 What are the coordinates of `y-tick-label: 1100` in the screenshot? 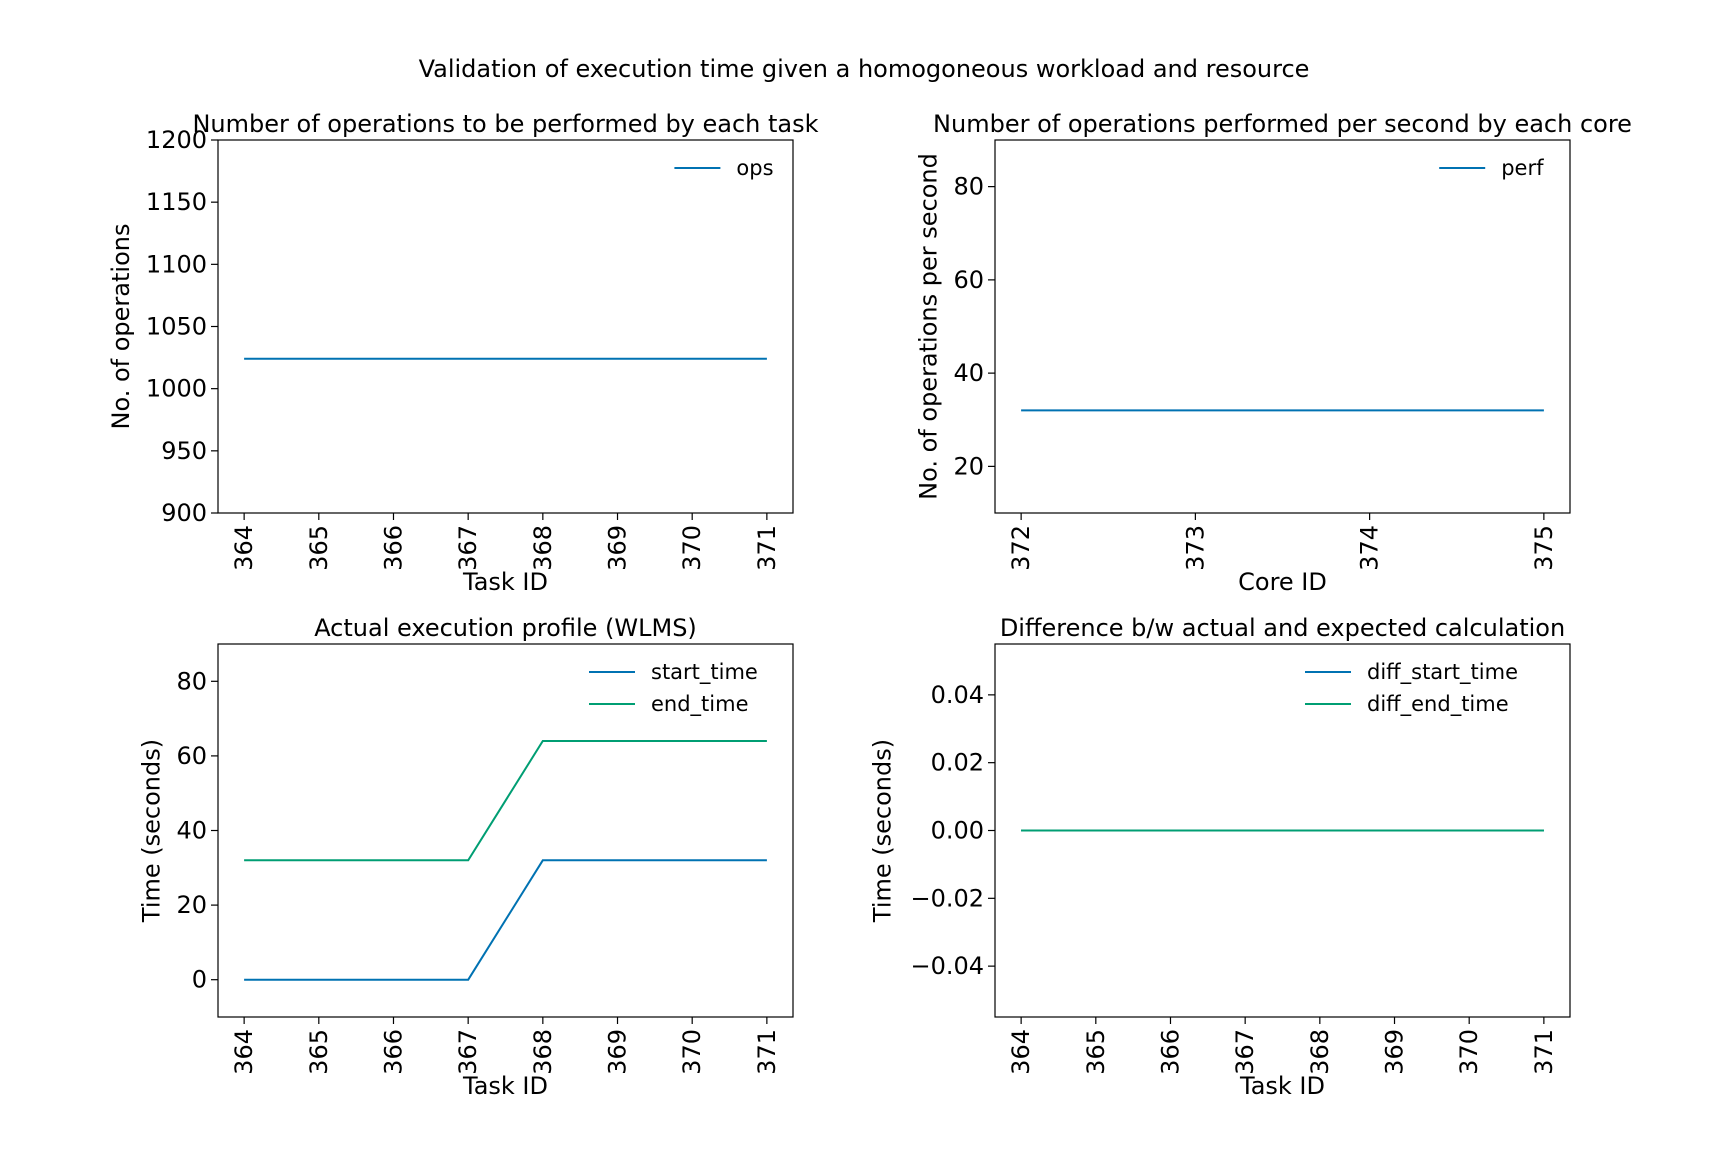 It's located at (176, 264).